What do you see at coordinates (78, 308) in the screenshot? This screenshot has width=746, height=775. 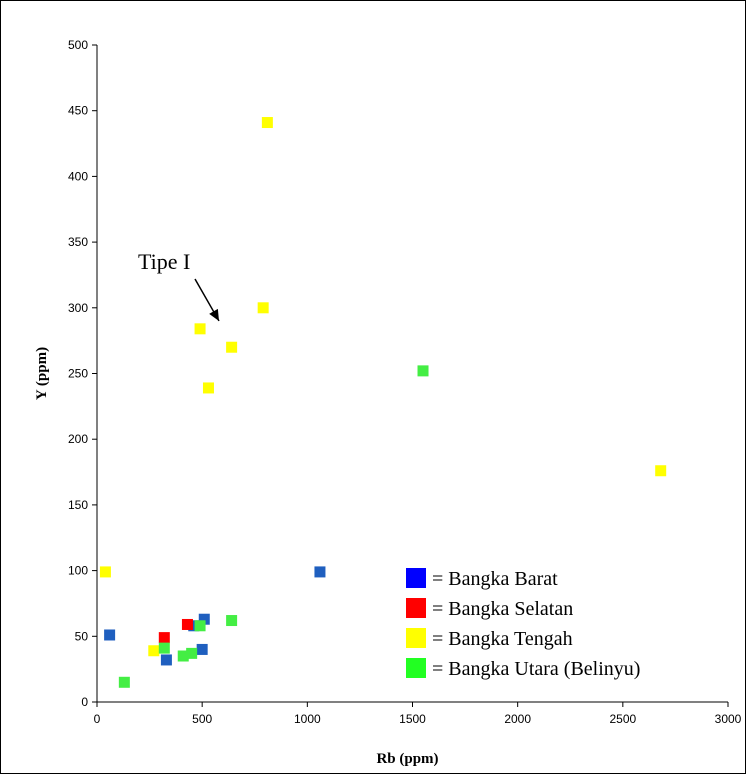 I see `y-tick-label: 300` at bounding box center [78, 308].